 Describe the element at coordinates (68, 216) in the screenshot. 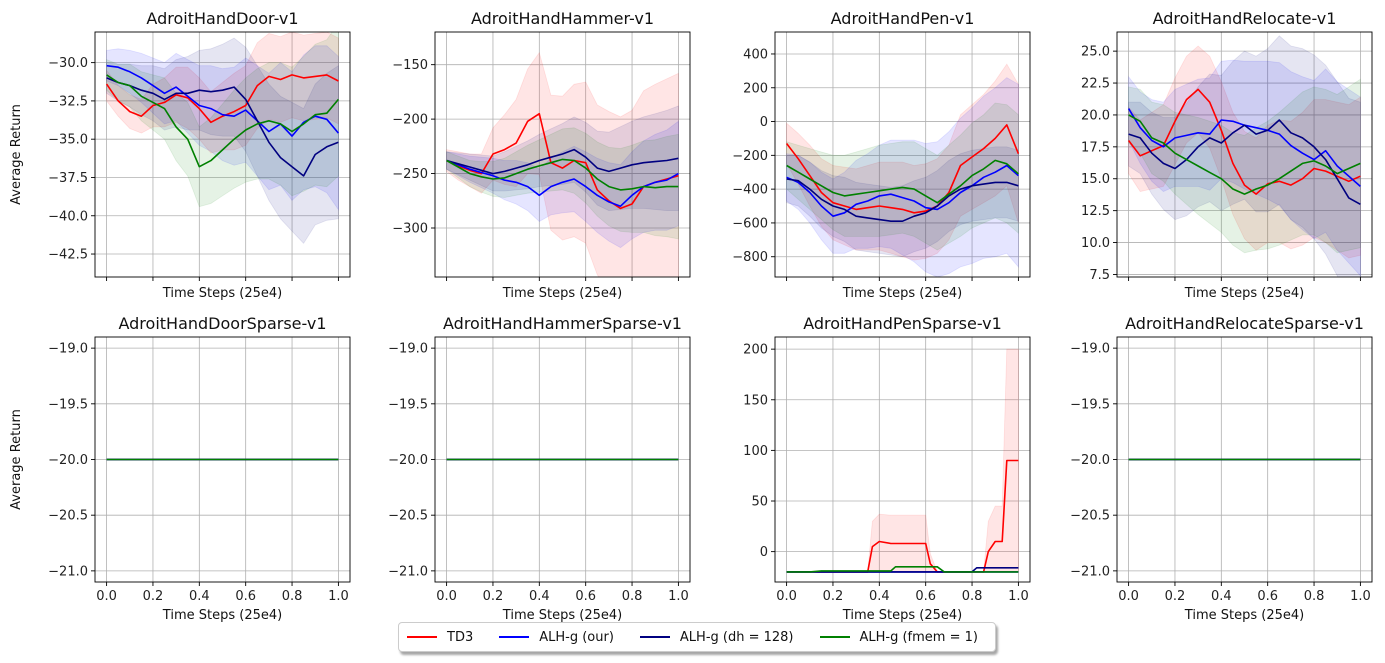

I see `y-tick-label: −40.0` at that location.